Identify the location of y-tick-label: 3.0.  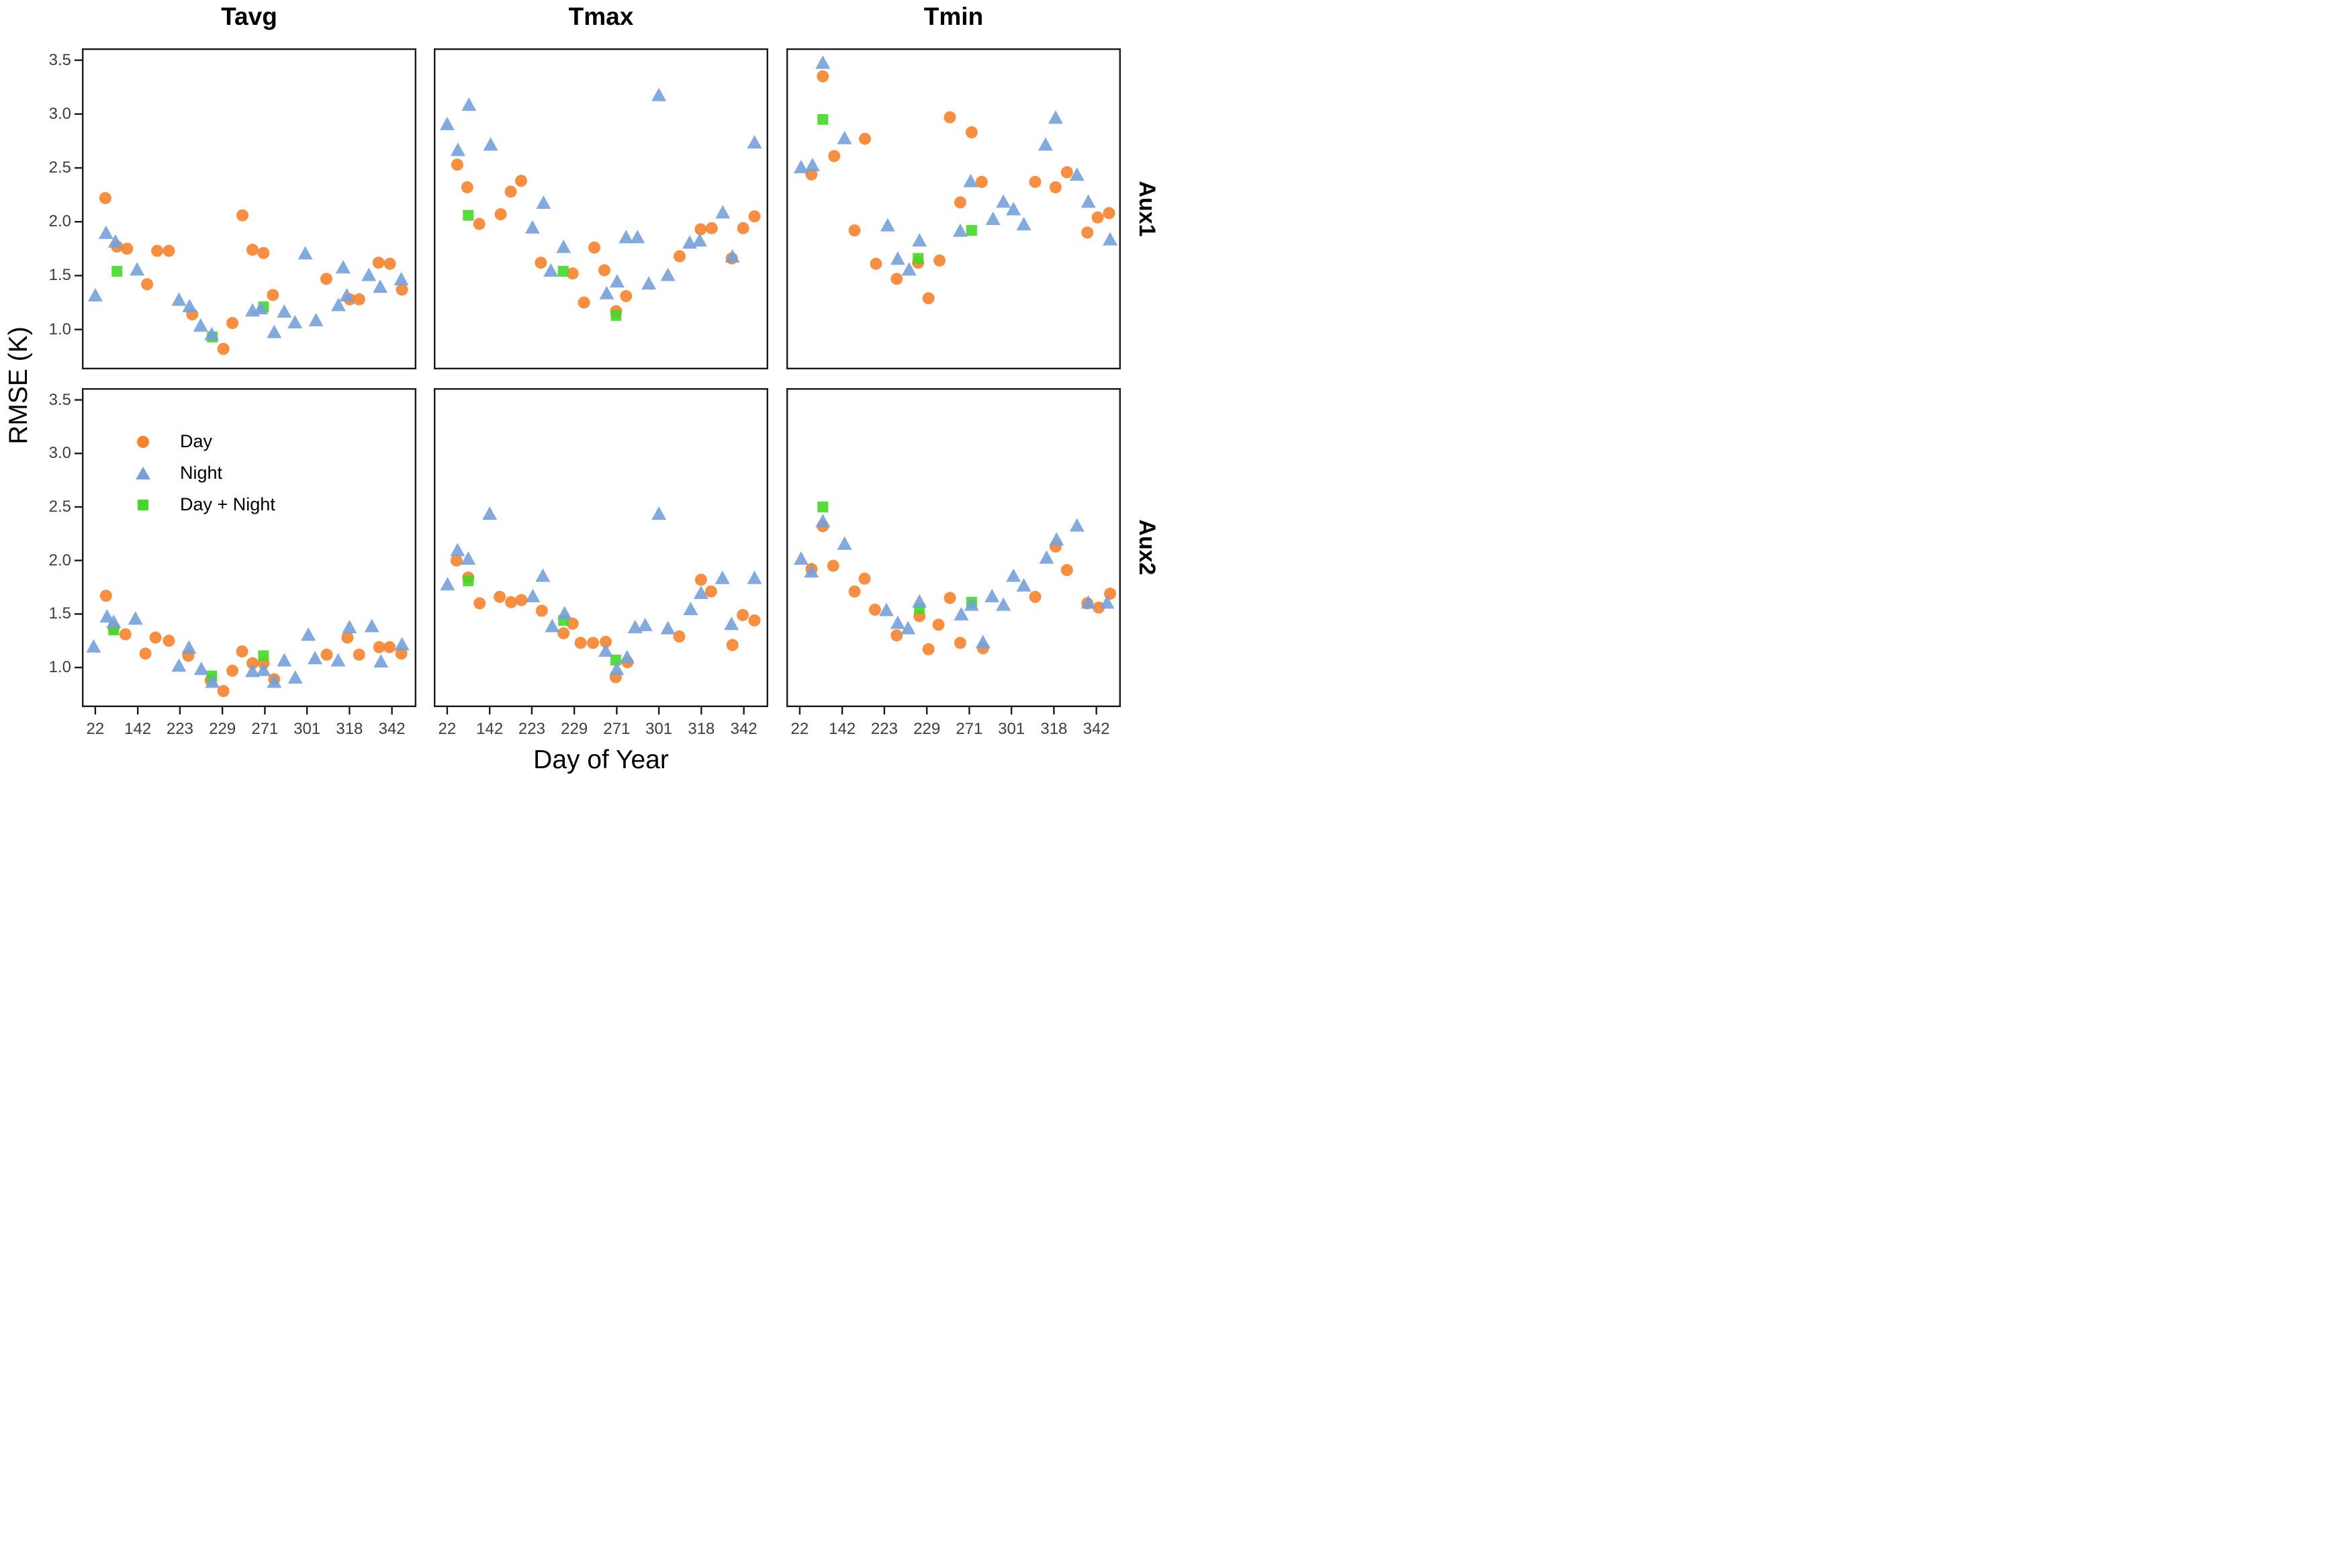
(59, 113).